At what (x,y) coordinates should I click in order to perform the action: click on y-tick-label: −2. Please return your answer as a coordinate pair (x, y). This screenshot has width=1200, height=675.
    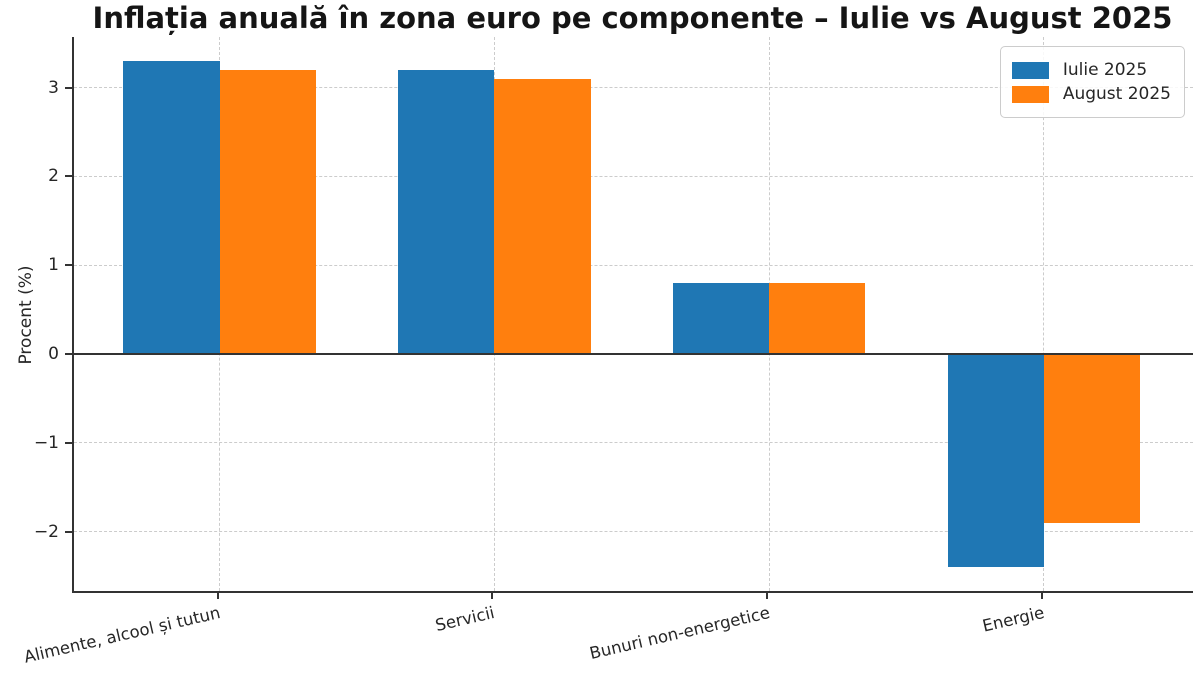
    Looking at the image, I should click on (46, 531).